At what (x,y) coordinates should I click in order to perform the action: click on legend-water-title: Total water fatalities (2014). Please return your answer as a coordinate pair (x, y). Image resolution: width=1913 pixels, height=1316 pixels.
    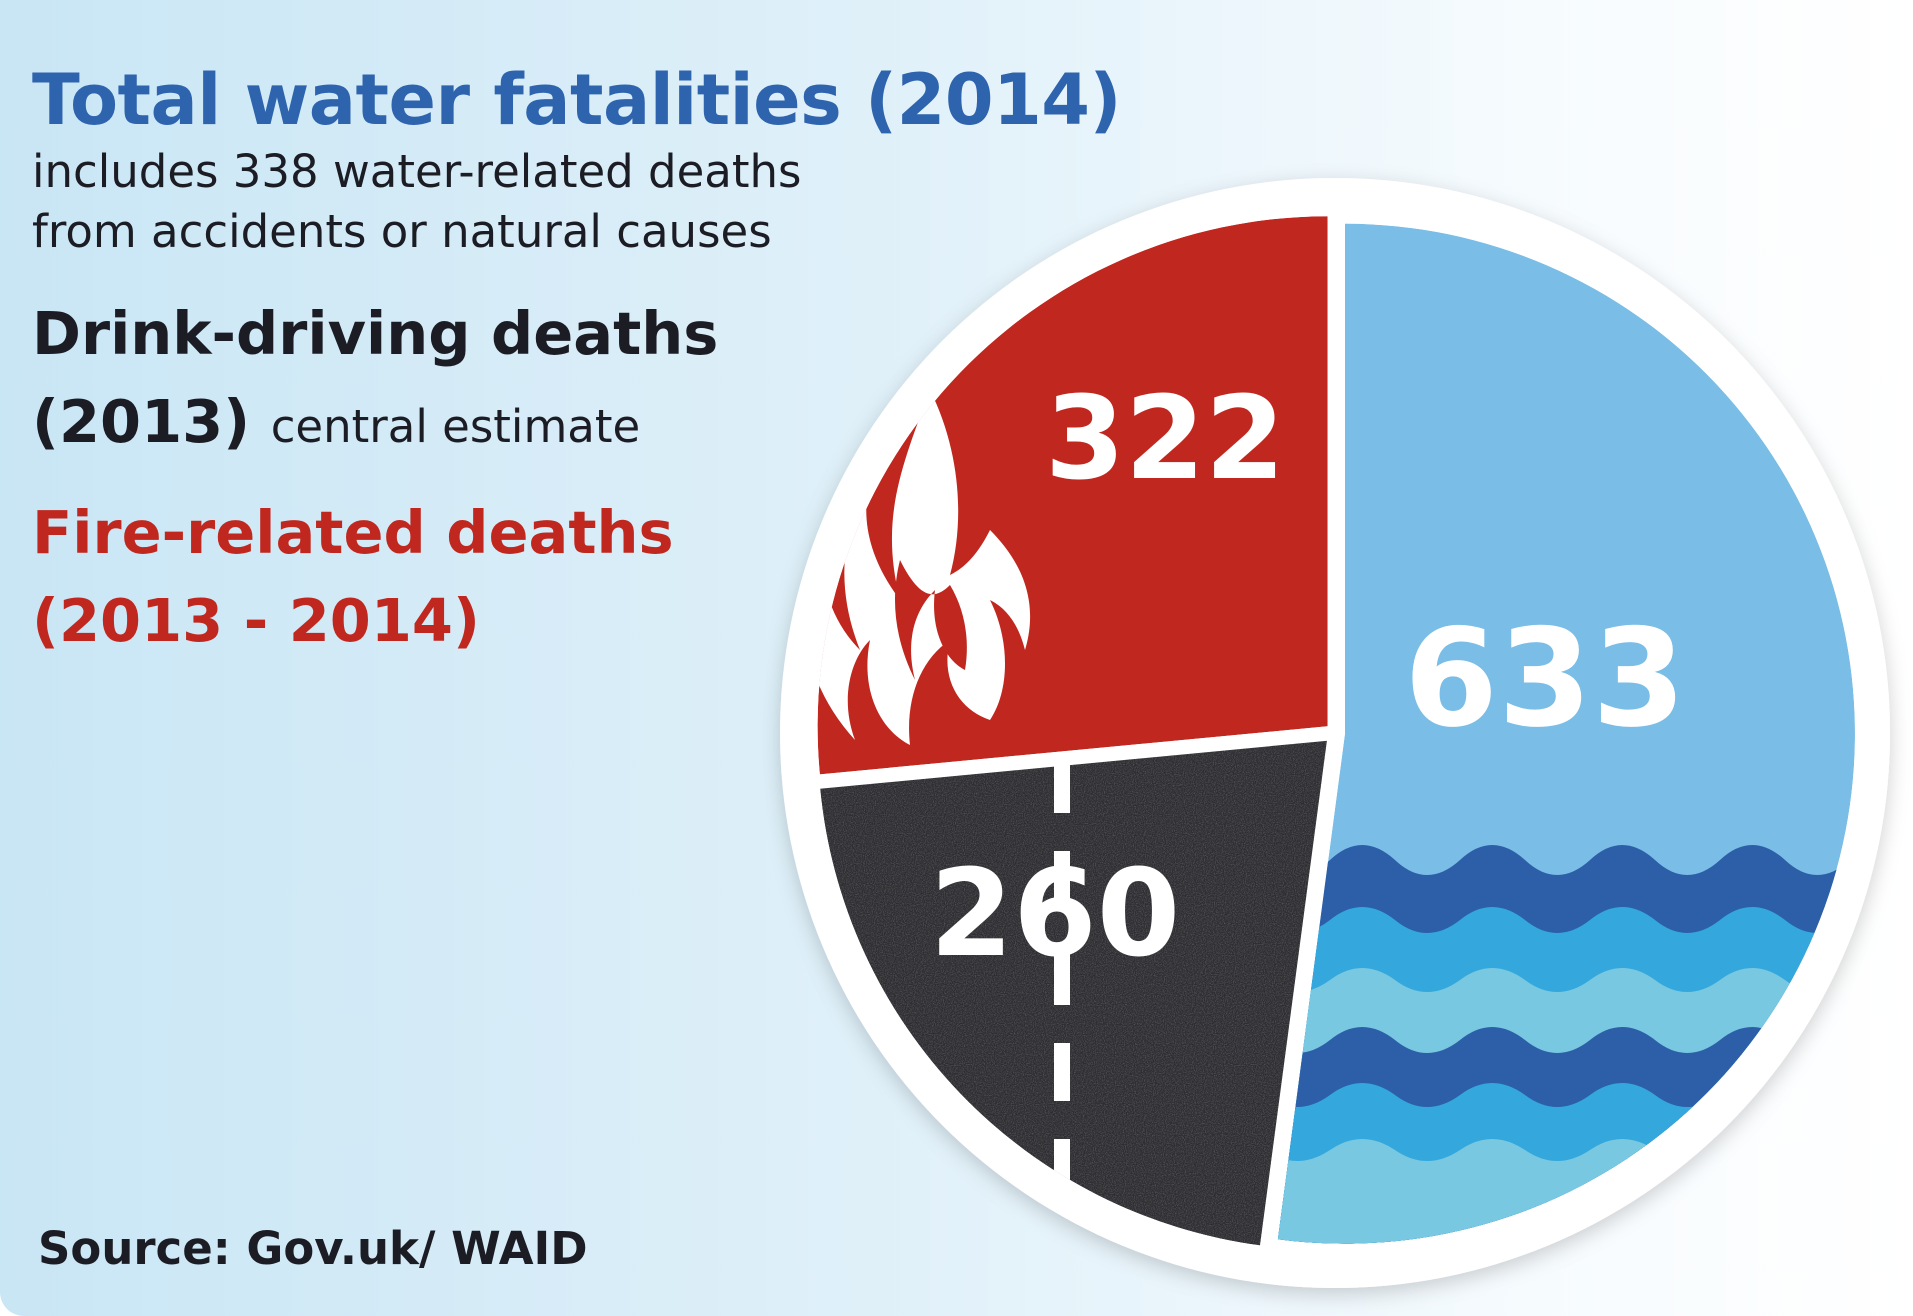
    Looking at the image, I should click on (577, 100).